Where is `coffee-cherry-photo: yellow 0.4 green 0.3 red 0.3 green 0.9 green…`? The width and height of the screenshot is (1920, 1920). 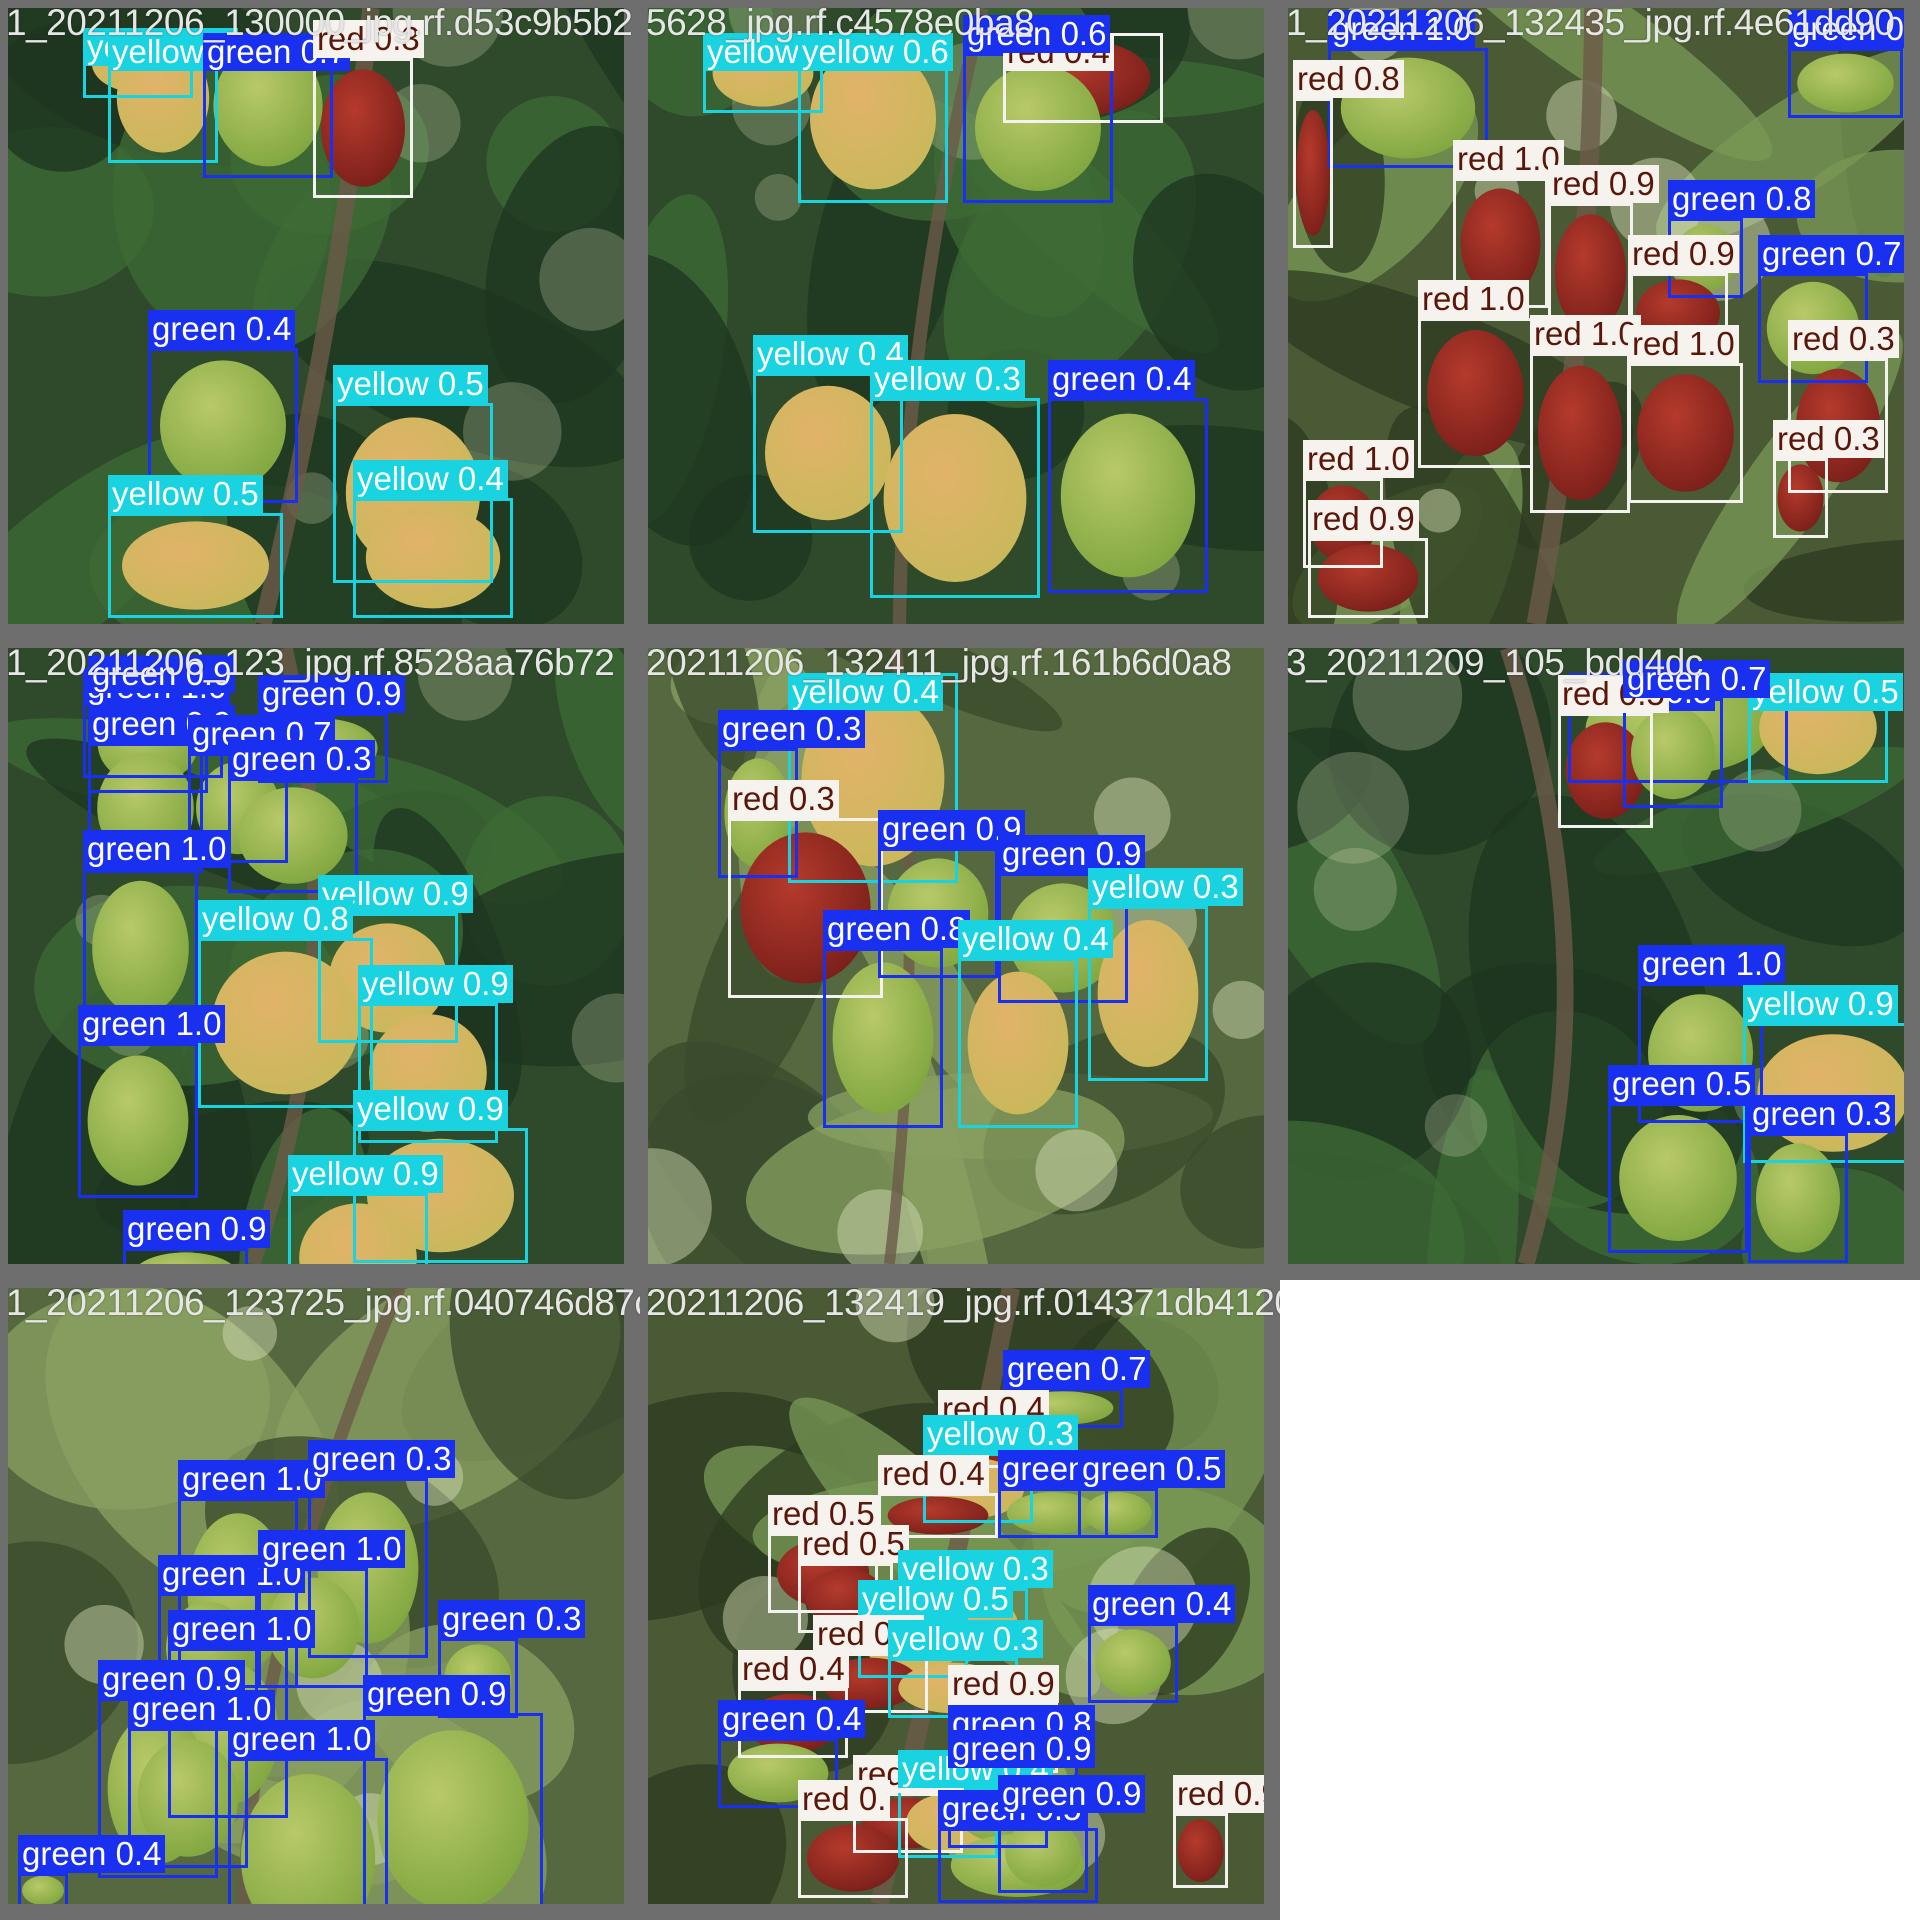
coffee-cherry-photo: yellow 0.4 green 0.3 red 0.3 green 0.9 green… is located at coordinates (956, 956).